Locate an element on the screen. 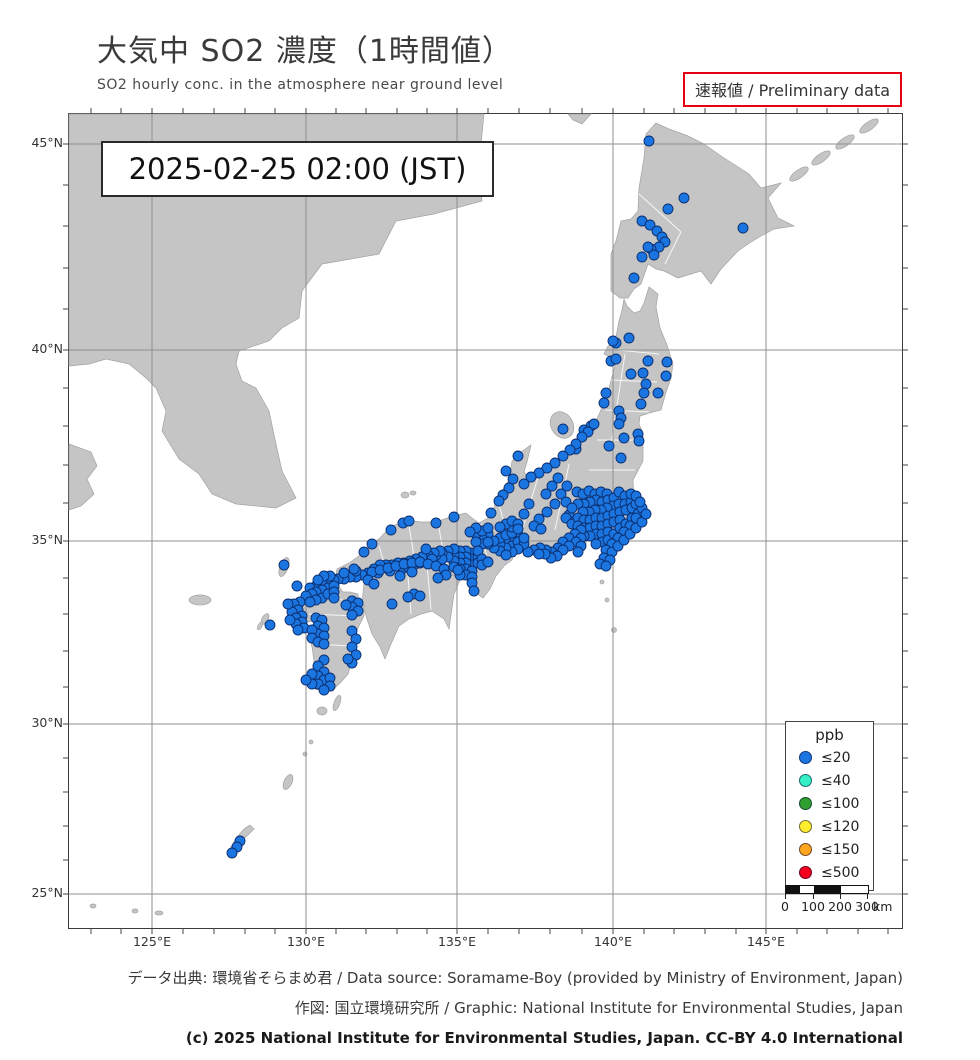  page-title: 大気中 SO2 濃度（1時間値） is located at coordinates (305, 51).